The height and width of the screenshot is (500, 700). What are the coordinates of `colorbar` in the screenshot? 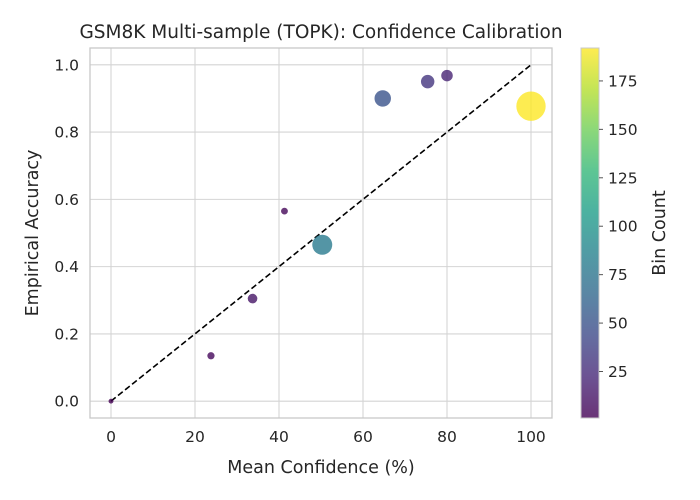 It's located at (590, 233).